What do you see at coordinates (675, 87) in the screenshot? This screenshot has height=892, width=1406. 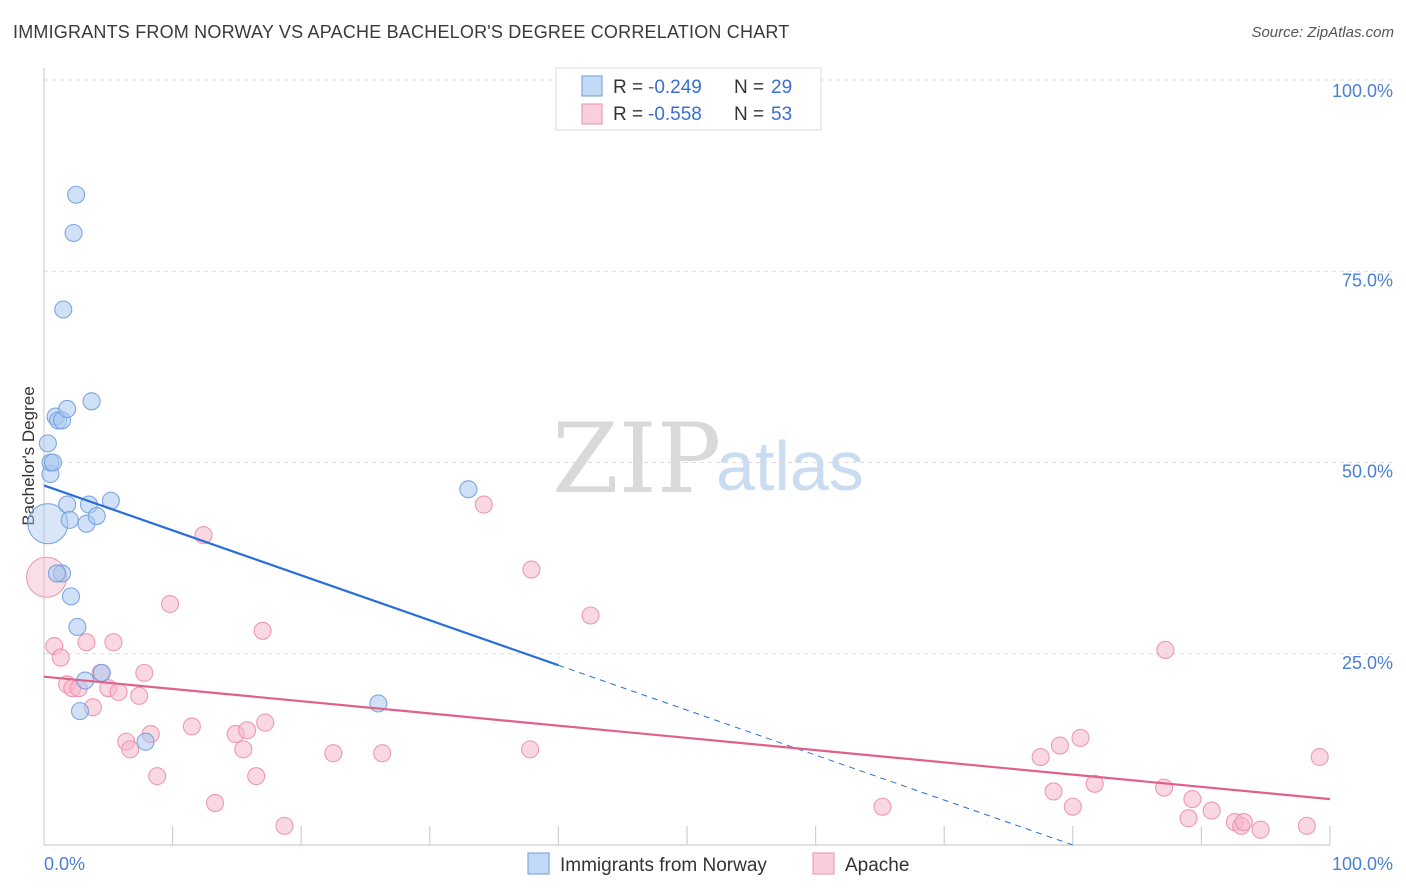 I see `legend-r-value-norway: -0.249` at bounding box center [675, 87].